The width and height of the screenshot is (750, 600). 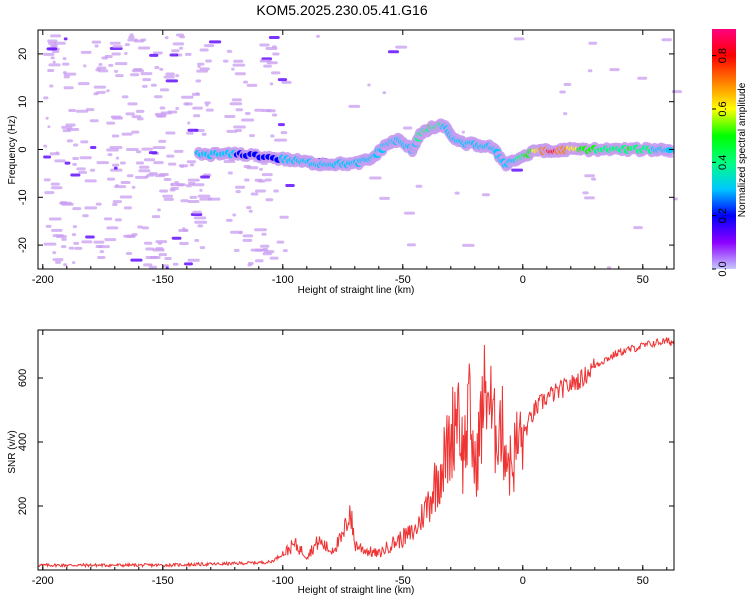 I want to click on chart-title: KOM5.2025.230.05.41.G16, so click(x=341, y=10).